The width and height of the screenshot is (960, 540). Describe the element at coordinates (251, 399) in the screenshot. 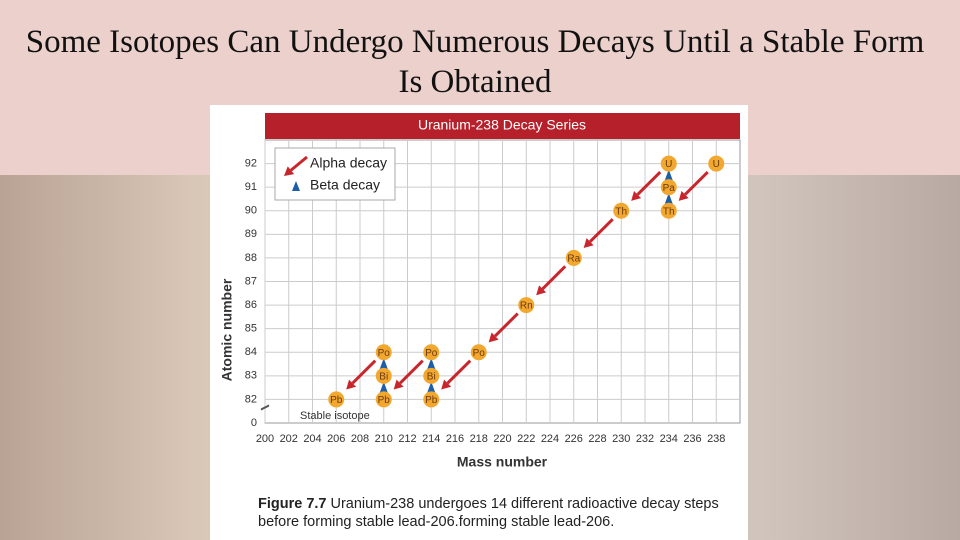

I see `y-tick-label: 82` at that location.